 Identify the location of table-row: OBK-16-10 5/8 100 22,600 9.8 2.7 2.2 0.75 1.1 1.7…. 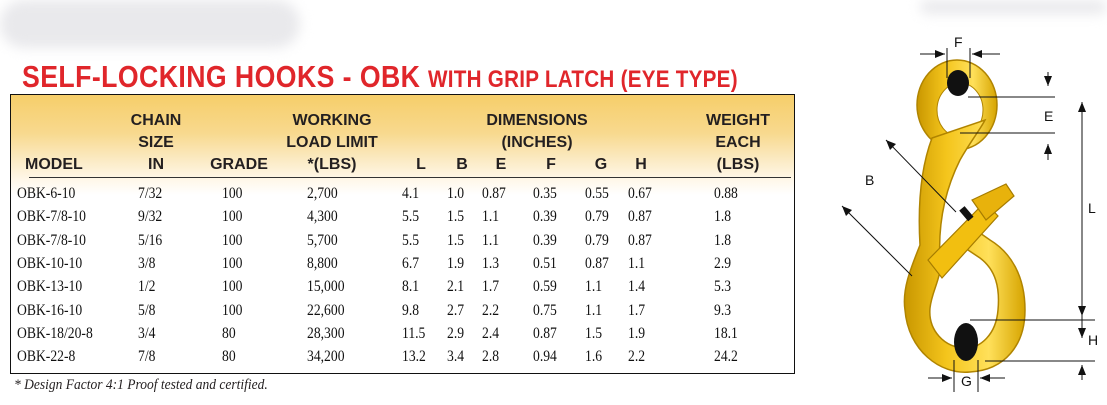
(402, 310).